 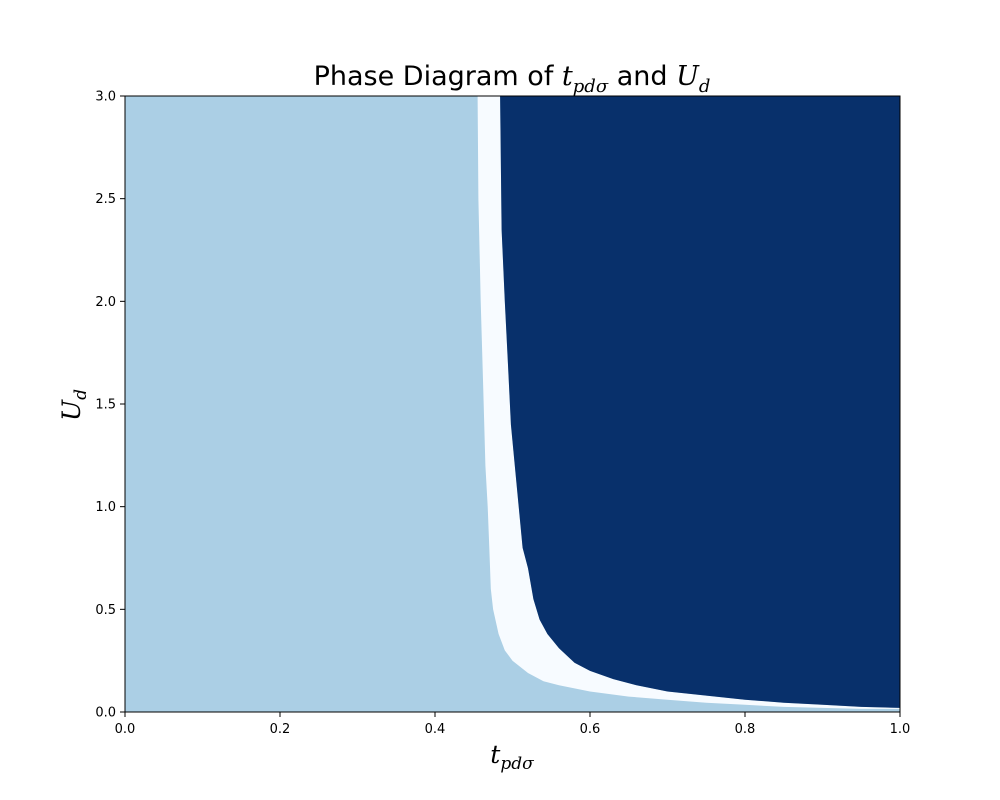 I want to click on y-tick-label: 1.5, so click(x=105, y=405).